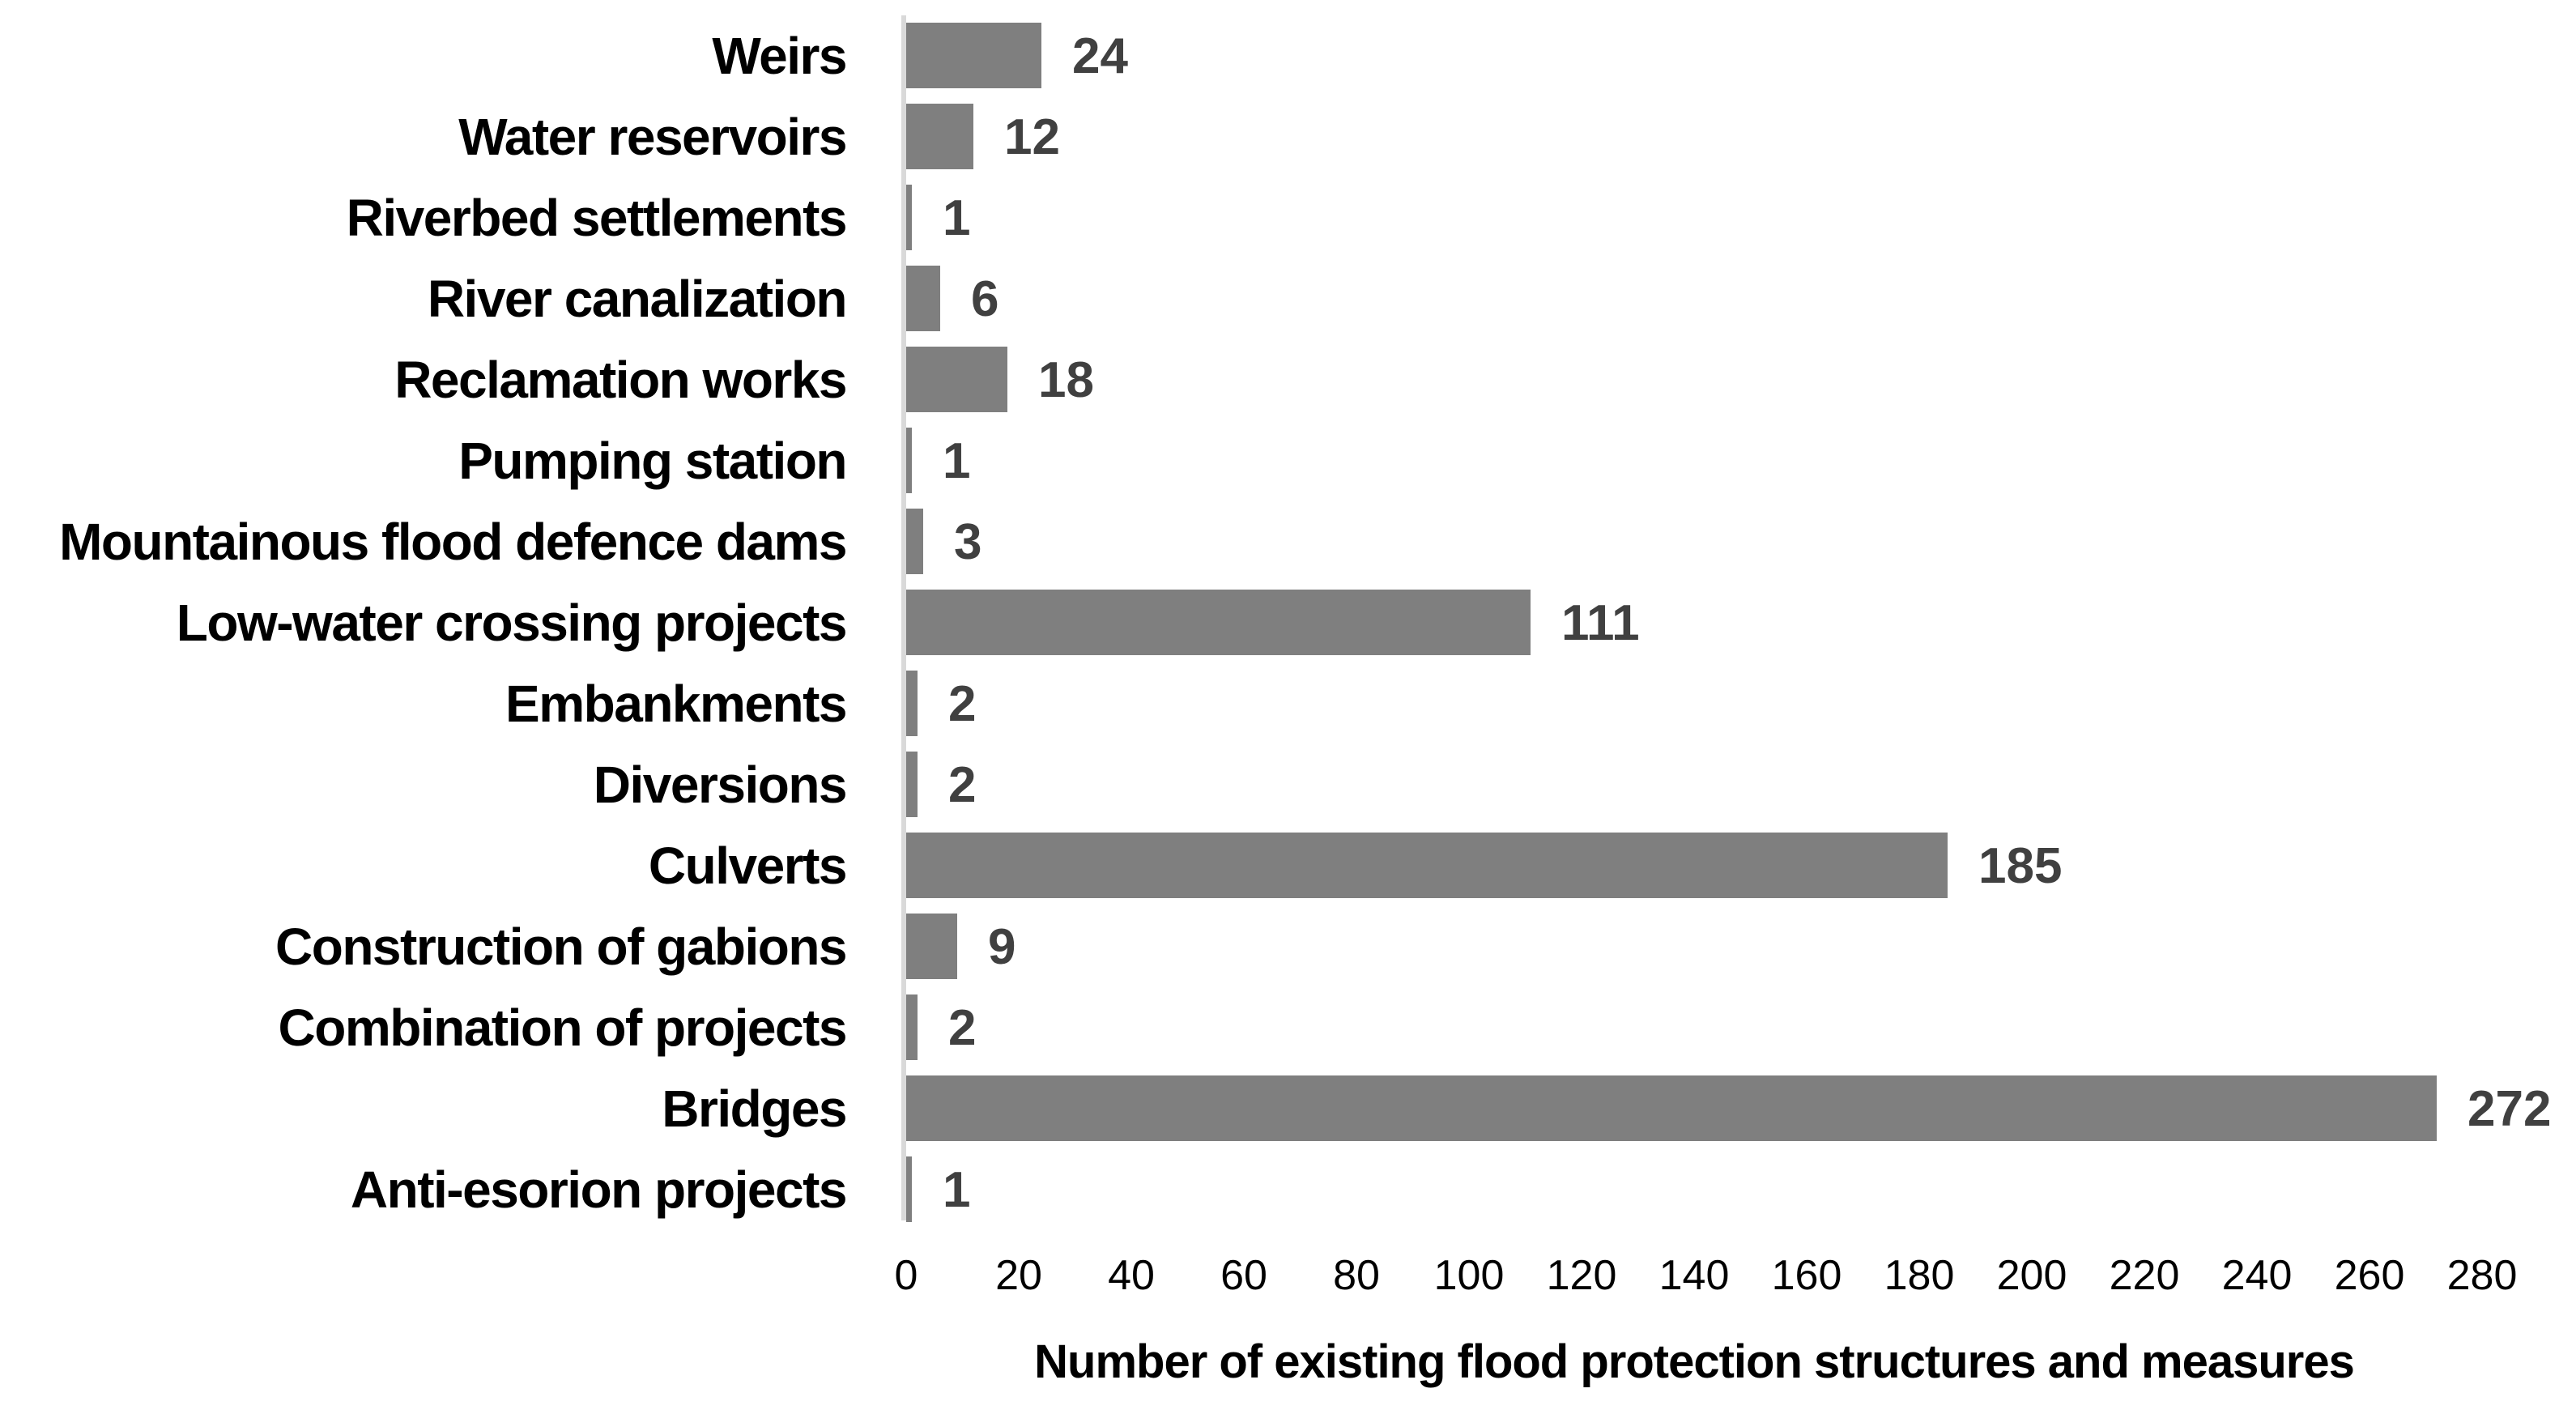 This screenshot has height=1414, width=2576. Describe the element at coordinates (1032, 137) in the screenshot. I see `value-label: 12` at that location.